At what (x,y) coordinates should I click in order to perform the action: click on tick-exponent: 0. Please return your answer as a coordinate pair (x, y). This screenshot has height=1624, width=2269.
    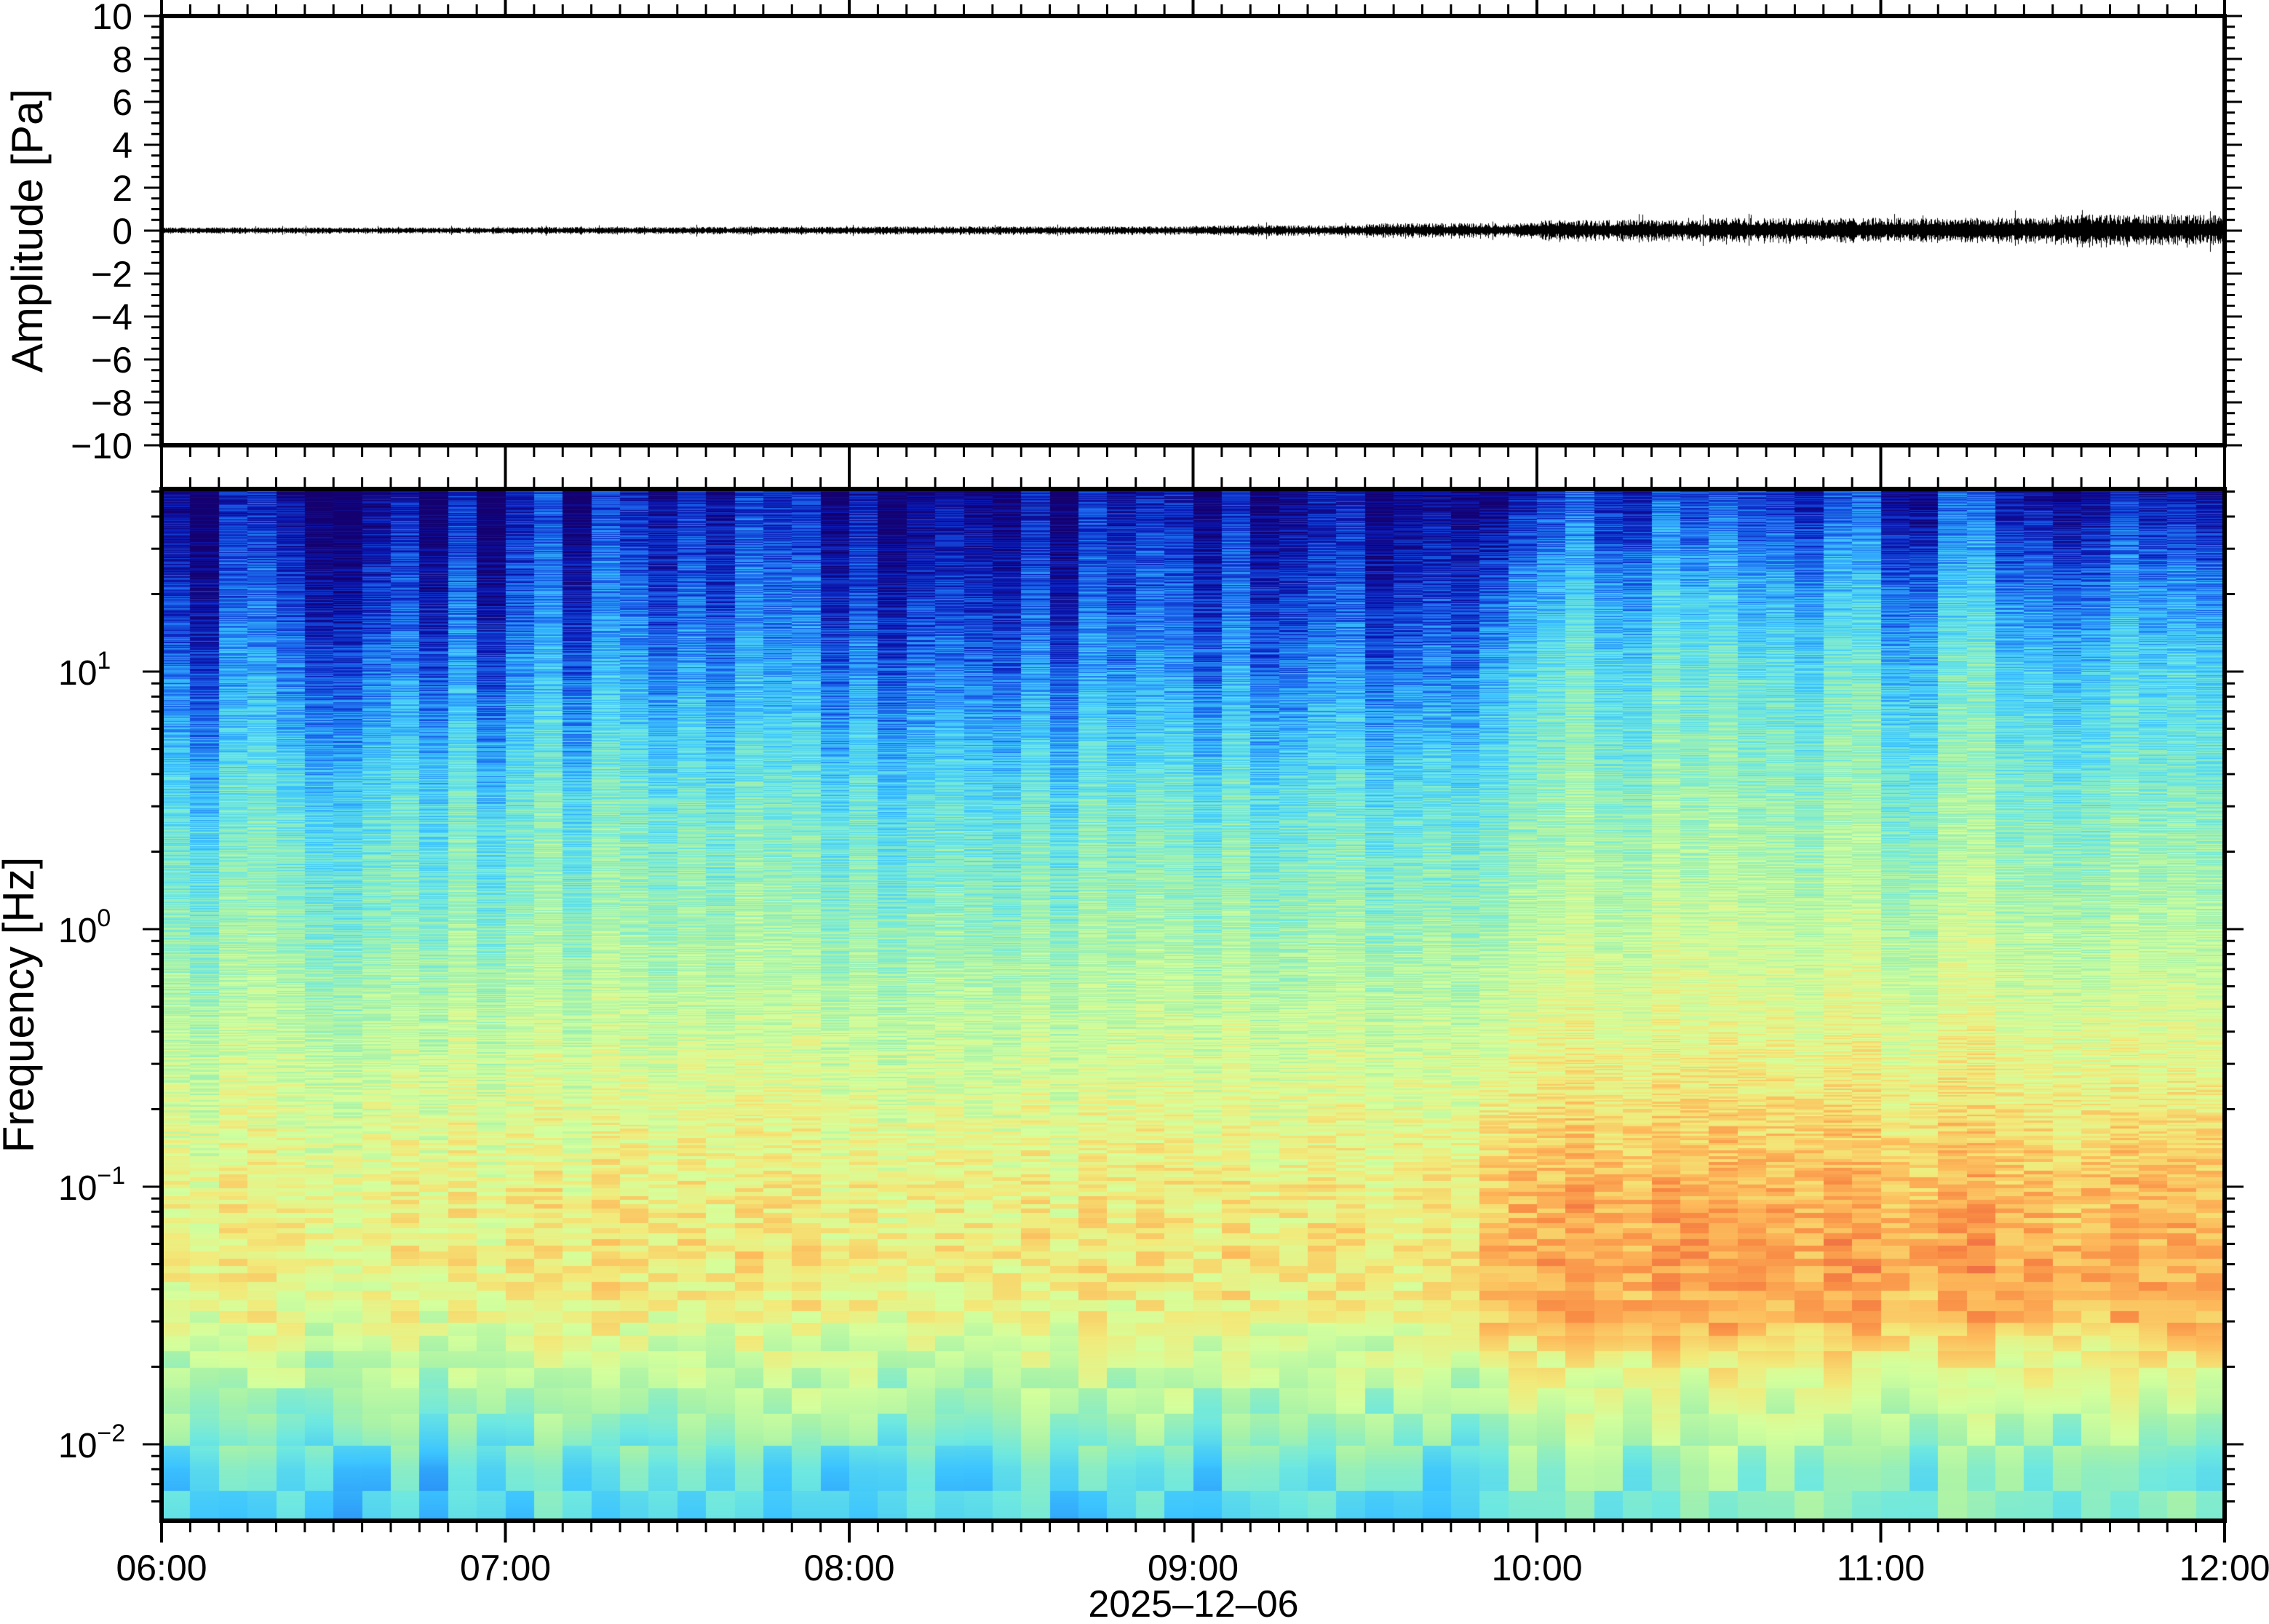
    Looking at the image, I should click on (104, 918).